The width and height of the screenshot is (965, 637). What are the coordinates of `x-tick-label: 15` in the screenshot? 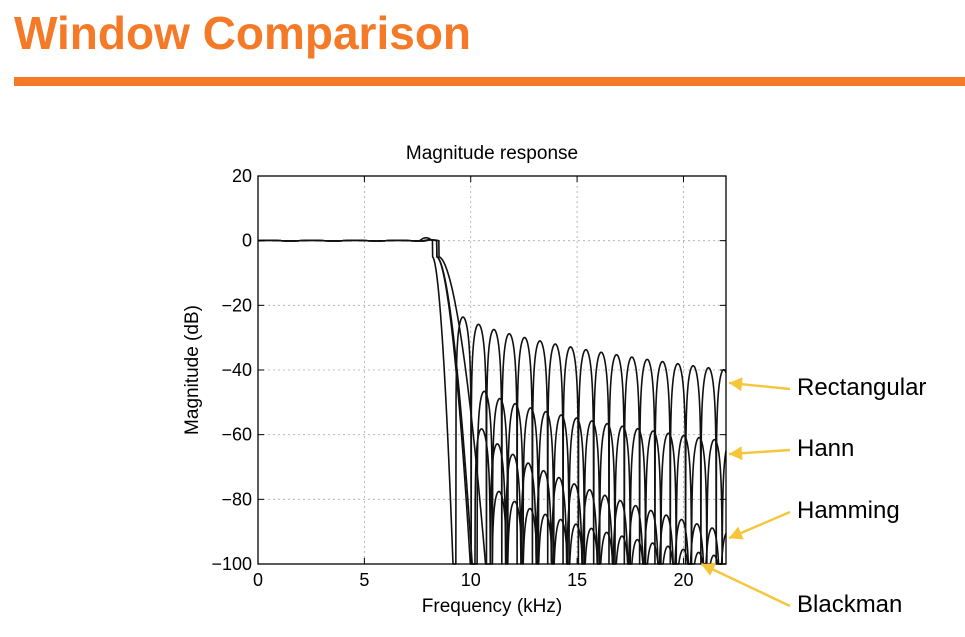 It's located at (577, 580).